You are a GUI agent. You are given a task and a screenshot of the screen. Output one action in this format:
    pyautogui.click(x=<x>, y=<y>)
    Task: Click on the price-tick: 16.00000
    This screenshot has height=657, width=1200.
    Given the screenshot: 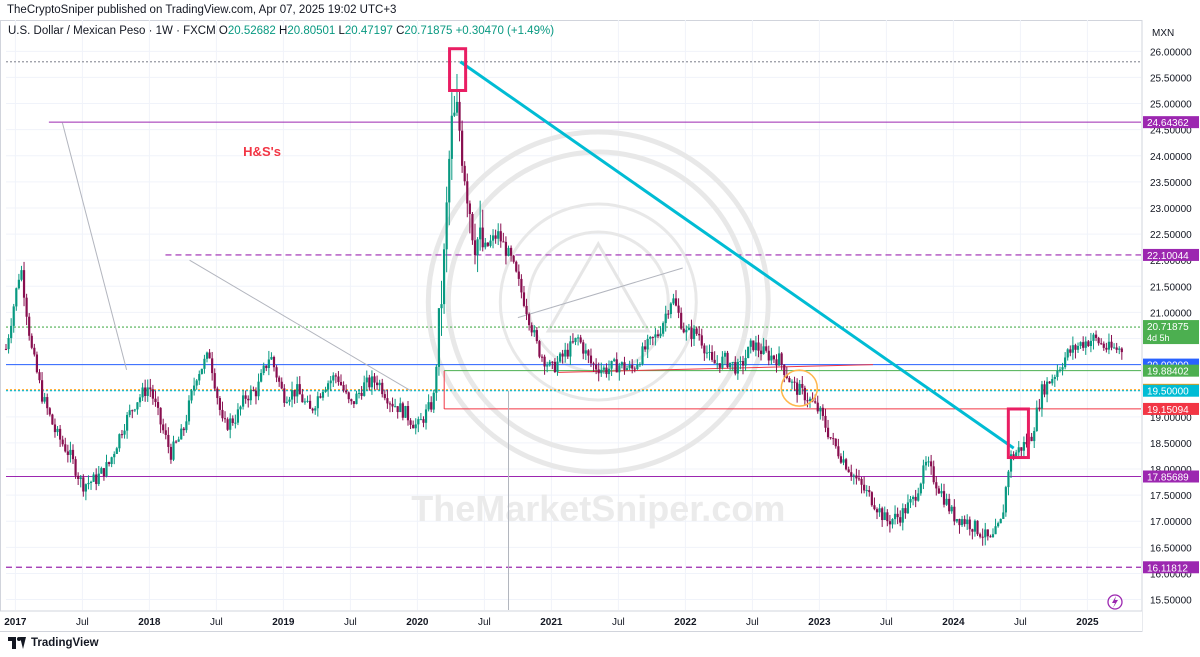 What is the action you would take?
    pyautogui.click(x=1171, y=574)
    